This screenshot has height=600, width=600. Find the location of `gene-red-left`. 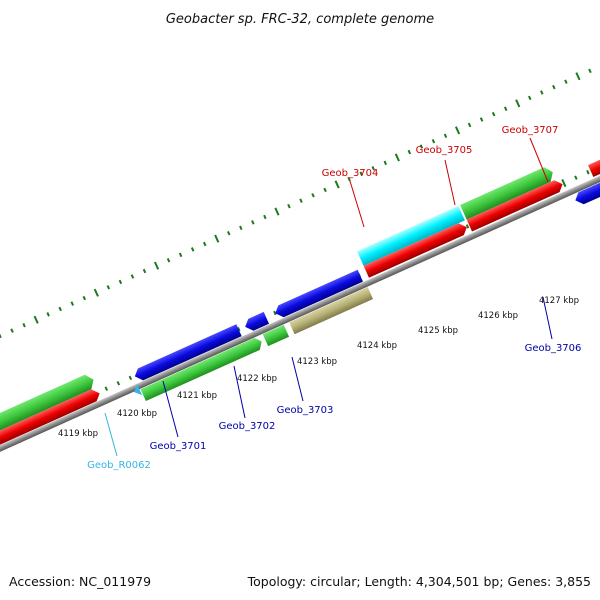

gene-red-left is located at coordinates (50, 433).